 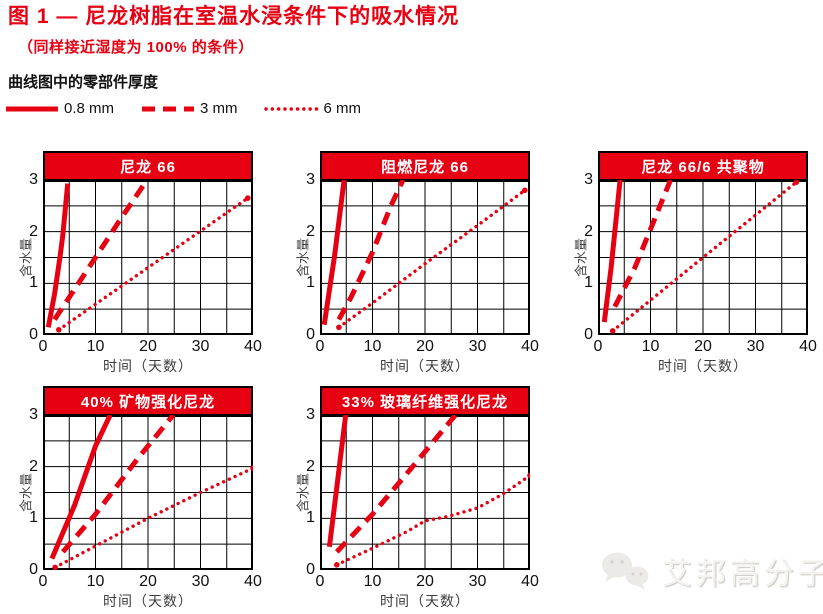 I want to click on chart-panel-4: 40% 矿物强化尼龙 0 1 2 3 0 10 20 30 40 含水量 时间（天数）, so click(x=135, y=497).